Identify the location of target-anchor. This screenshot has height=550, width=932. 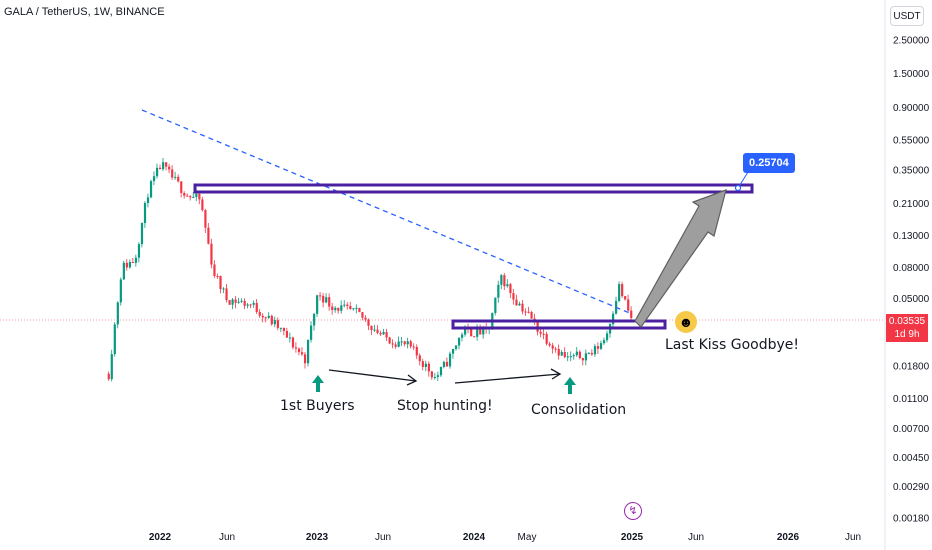
(738, 188).